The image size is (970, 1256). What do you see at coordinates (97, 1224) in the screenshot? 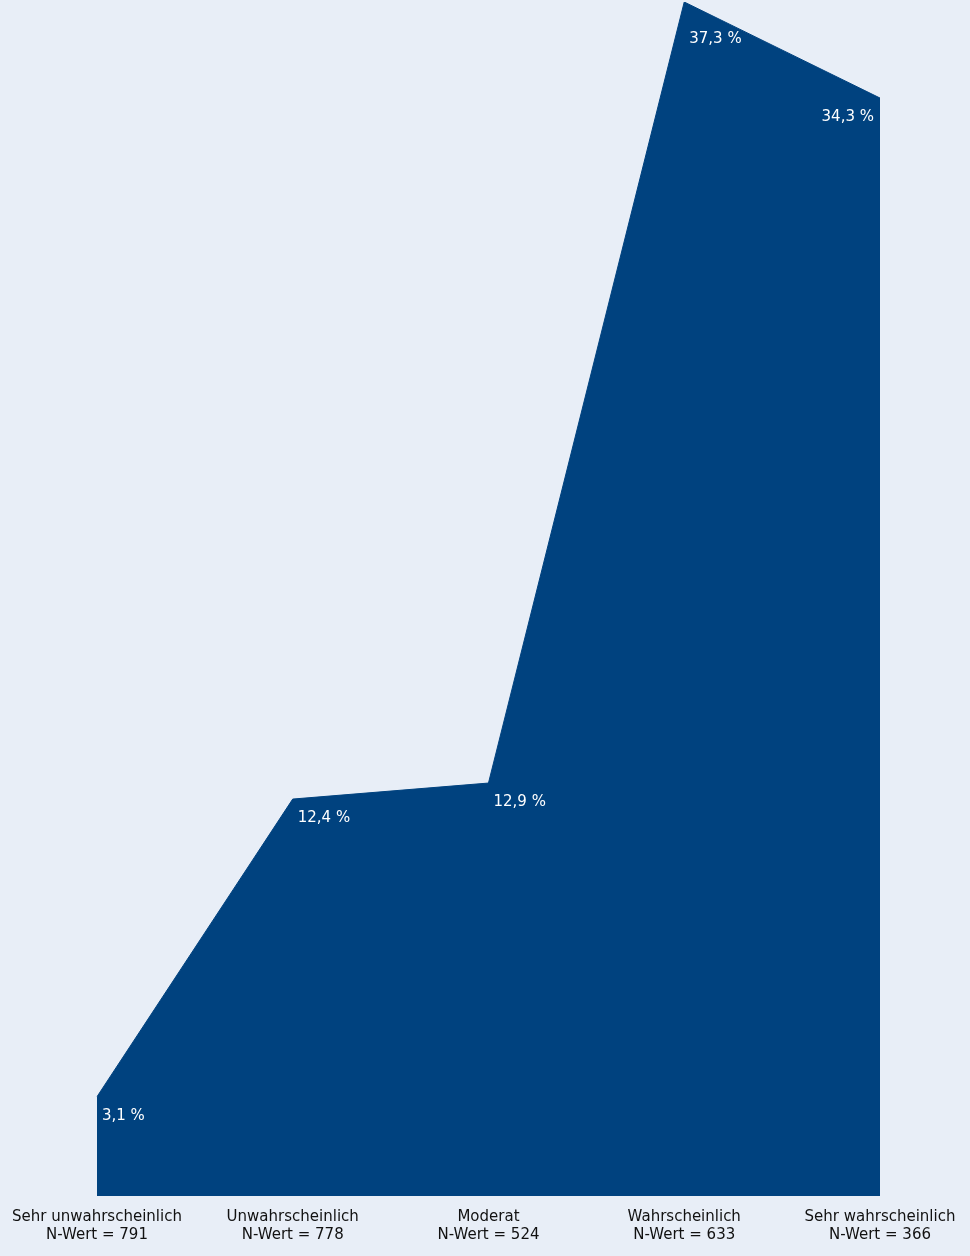
I see `x-tick-label: Sehr unwahrscheinlich N-Wert = 791` at bounding box center [97, 1224].